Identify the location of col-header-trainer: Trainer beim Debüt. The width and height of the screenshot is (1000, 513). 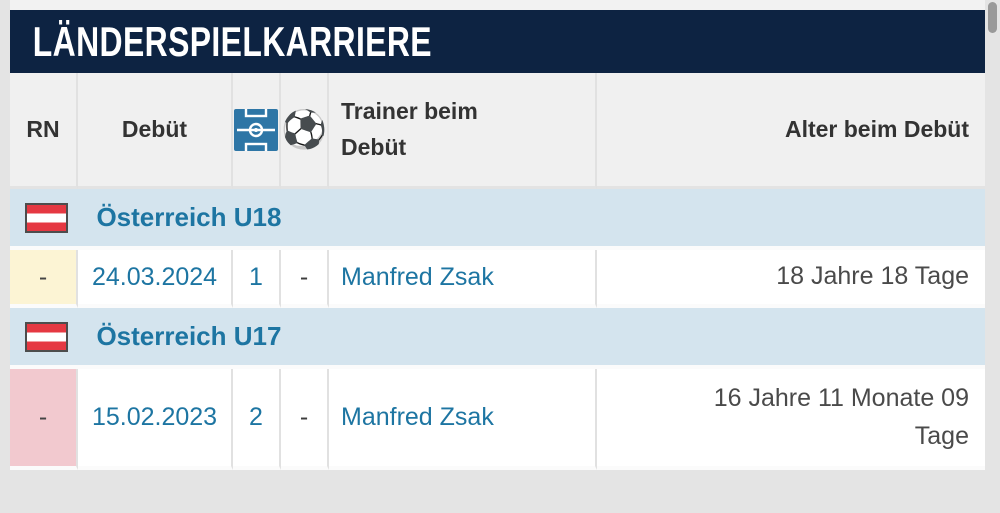
(463, 131).